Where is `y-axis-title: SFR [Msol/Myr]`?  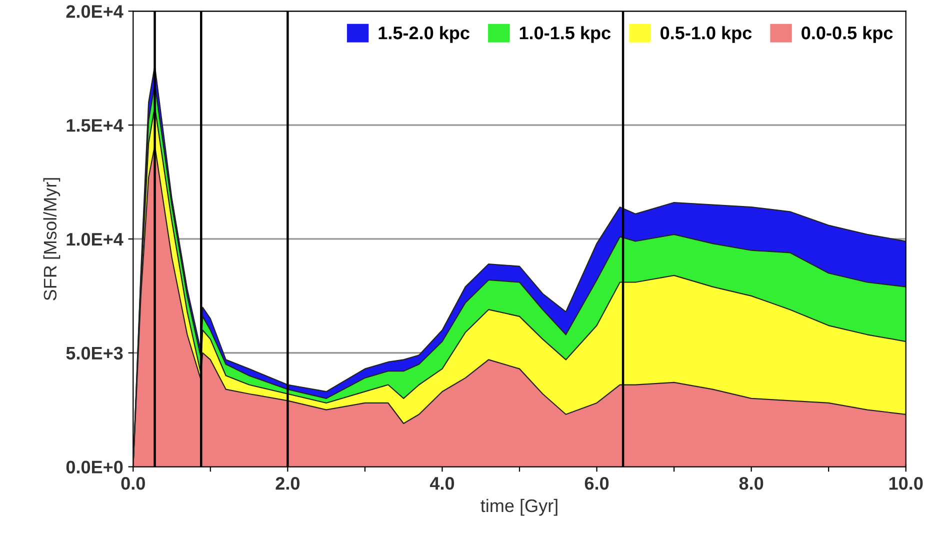 y-axis-title: SFR [Msol/Myr] is located at coordinates (51, 239).